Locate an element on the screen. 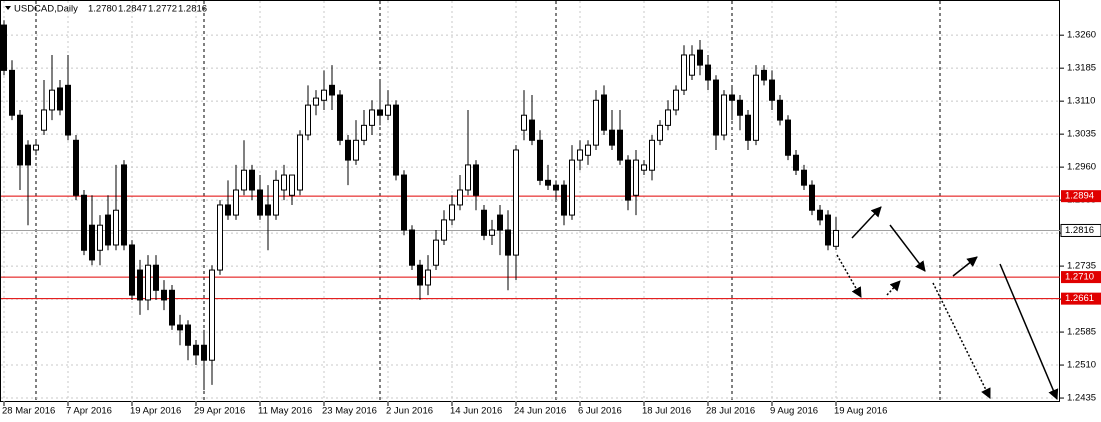 Image resolution: width=1101 pixels, height=422 pixels. x-tick-label: 23 May 2016 is located at coordinates (349, 411).